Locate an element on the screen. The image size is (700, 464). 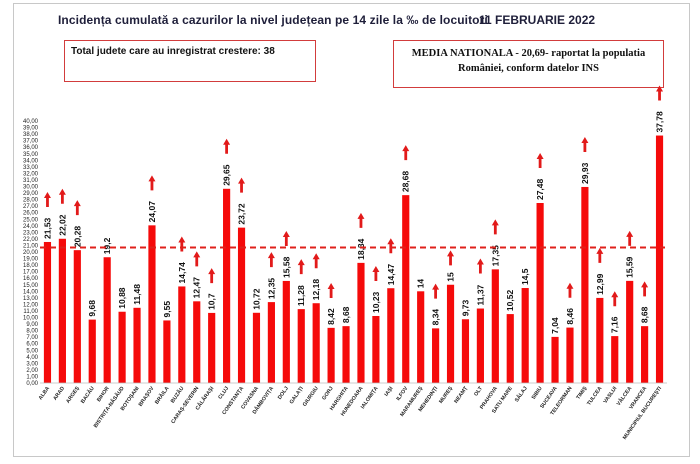
bar-value-label: 20,28 is located at coordinates (77, 237).